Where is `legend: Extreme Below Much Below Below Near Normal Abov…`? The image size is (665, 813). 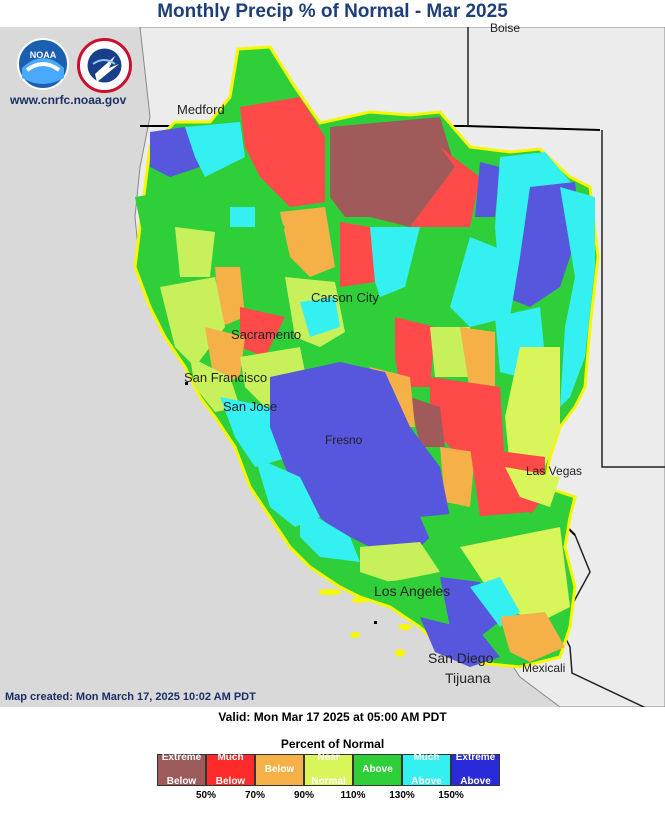 legend: Extreme Below Much Below Below Near Normal Abov… is located at coordinates (328, 769).